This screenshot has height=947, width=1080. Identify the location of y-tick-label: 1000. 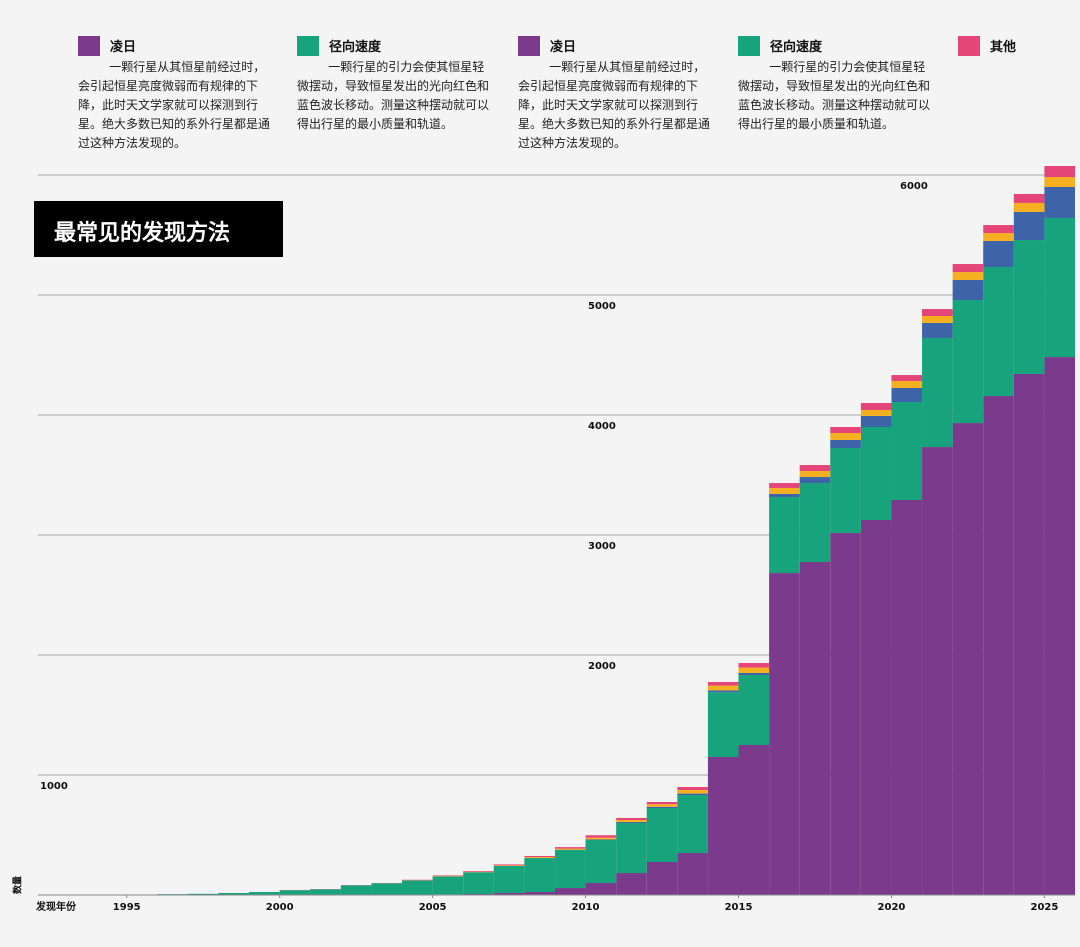
(54, 786).